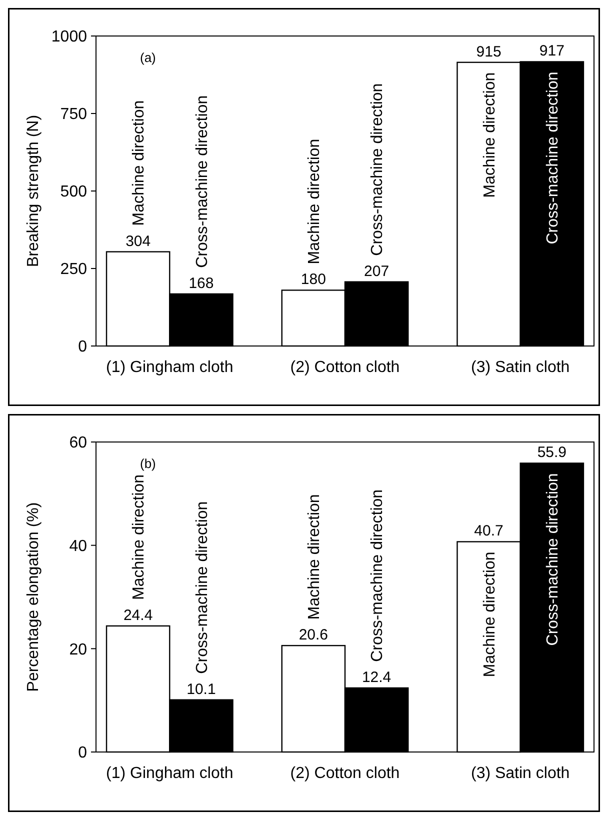 This screenshot has width=608, height=816. Describe the element at coordinates (74, 192) in the screenshot. I see `y-tick-label: 500` at that location.